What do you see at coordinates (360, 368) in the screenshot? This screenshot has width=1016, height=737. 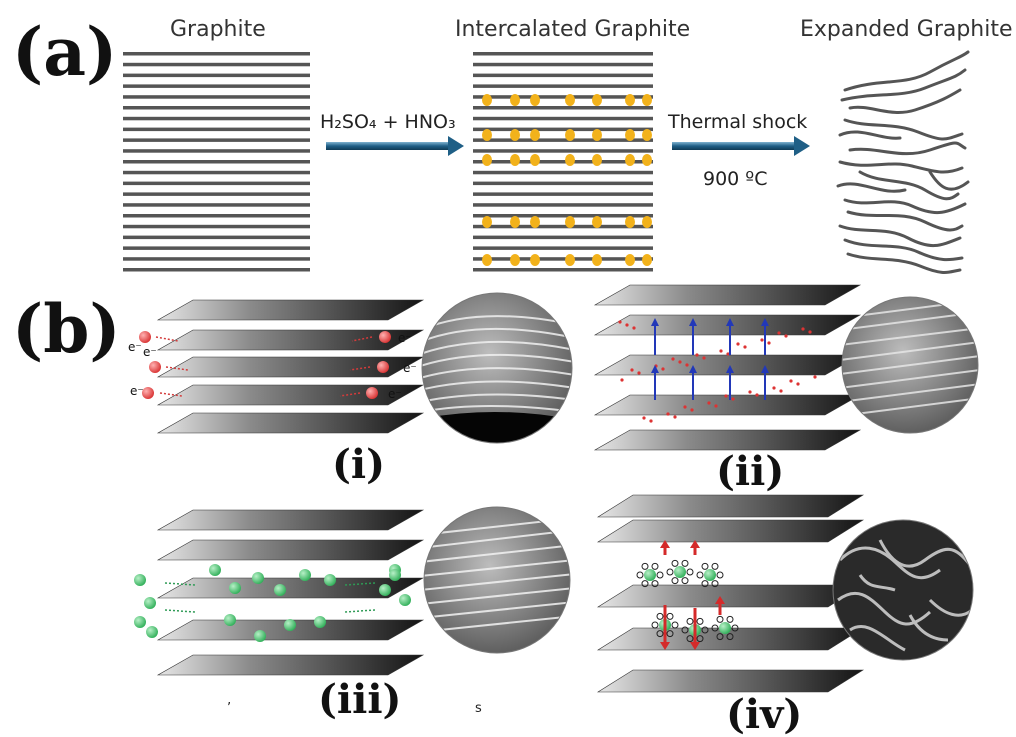 I see `ion-path` at bounding box center [360, 368].